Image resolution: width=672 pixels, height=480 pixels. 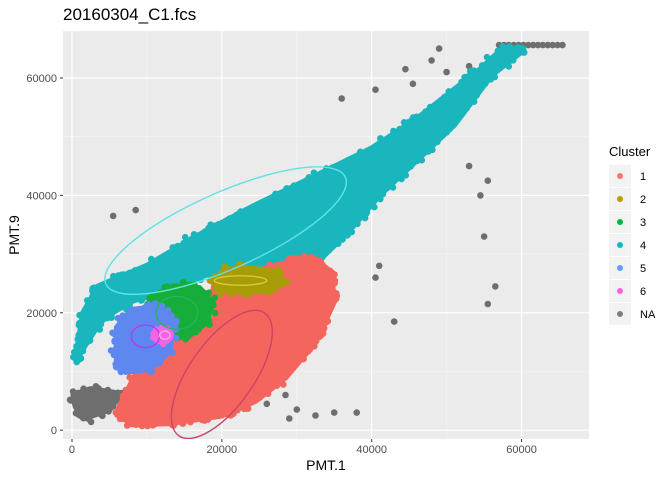 I want to click on cluster-6-ellipse, so click(x=164, y=335).